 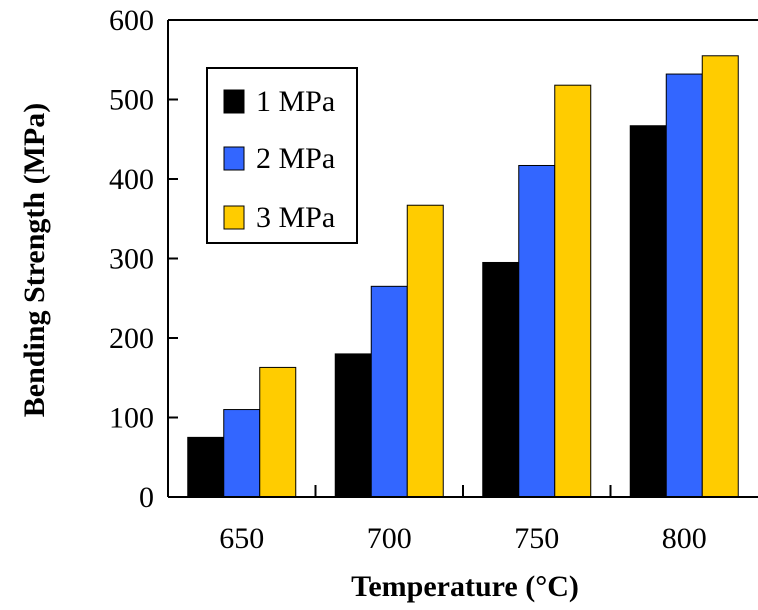 What do you see at coordinates (234, 158) in the screenshot?
I see `legend-swatch-2-mpa` at bounding box center [234, 158].